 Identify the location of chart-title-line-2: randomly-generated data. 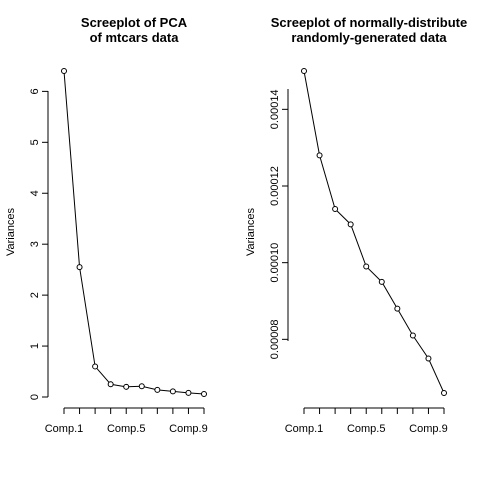
(369, 37).